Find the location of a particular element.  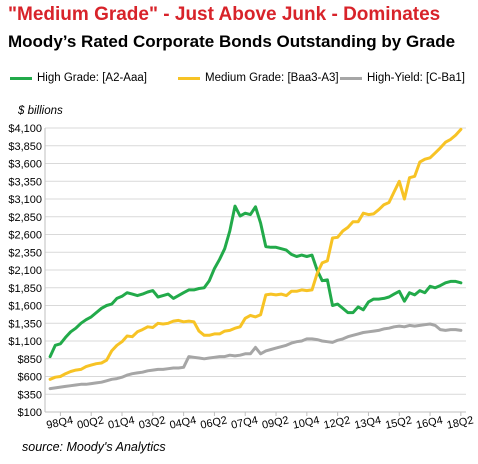

y-tick-label: $600 is located at coordinates (30, 378).